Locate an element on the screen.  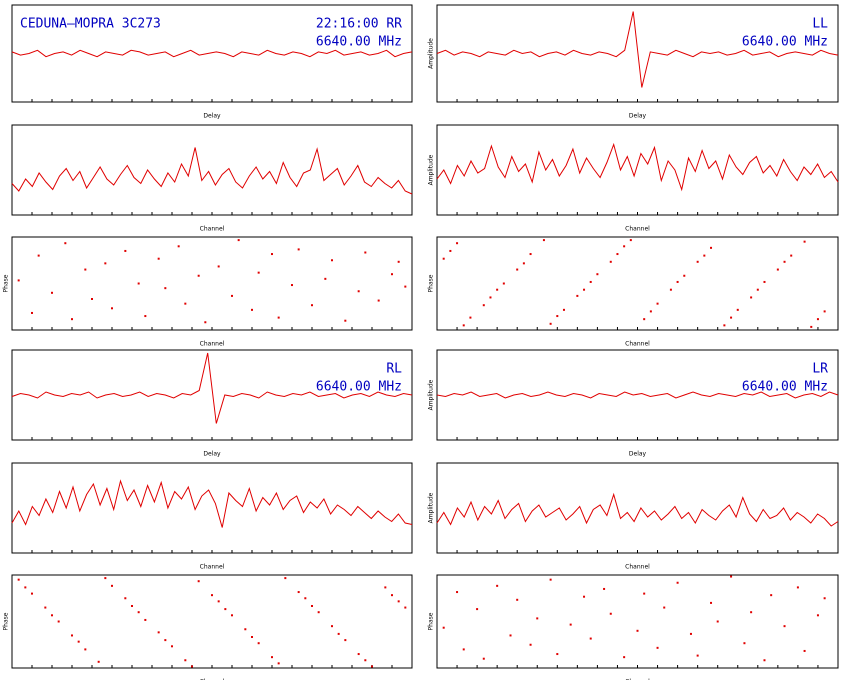
polarization-label: 22:16:00 RR is located at coordinates (359, 24).